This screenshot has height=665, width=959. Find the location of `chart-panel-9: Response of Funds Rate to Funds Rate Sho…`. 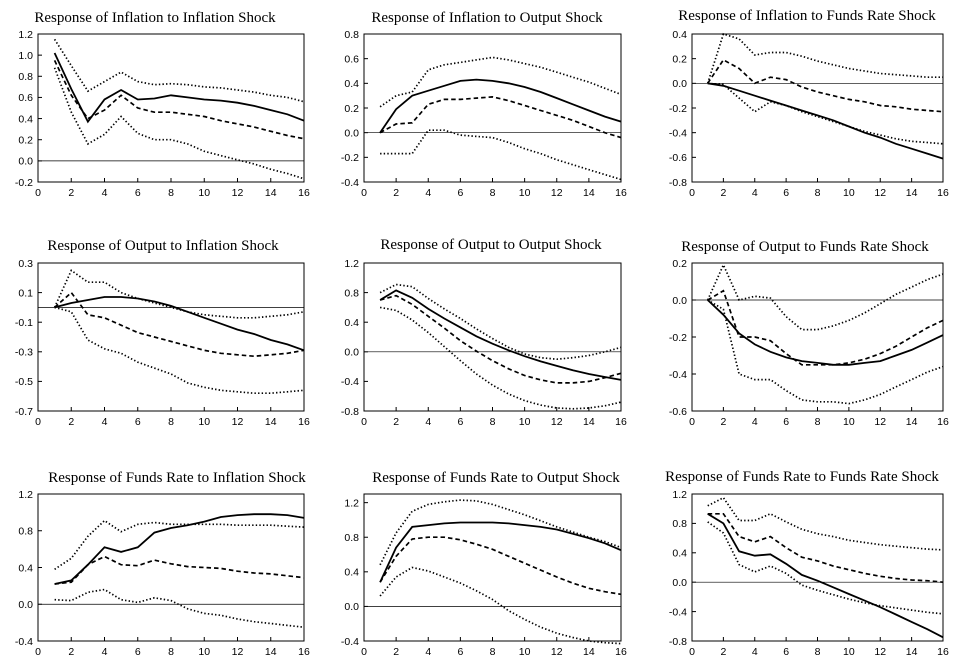

chart-panel-9: Response of Funds Rate to Funds Rate Sho… is located at coordinates (807, 563).